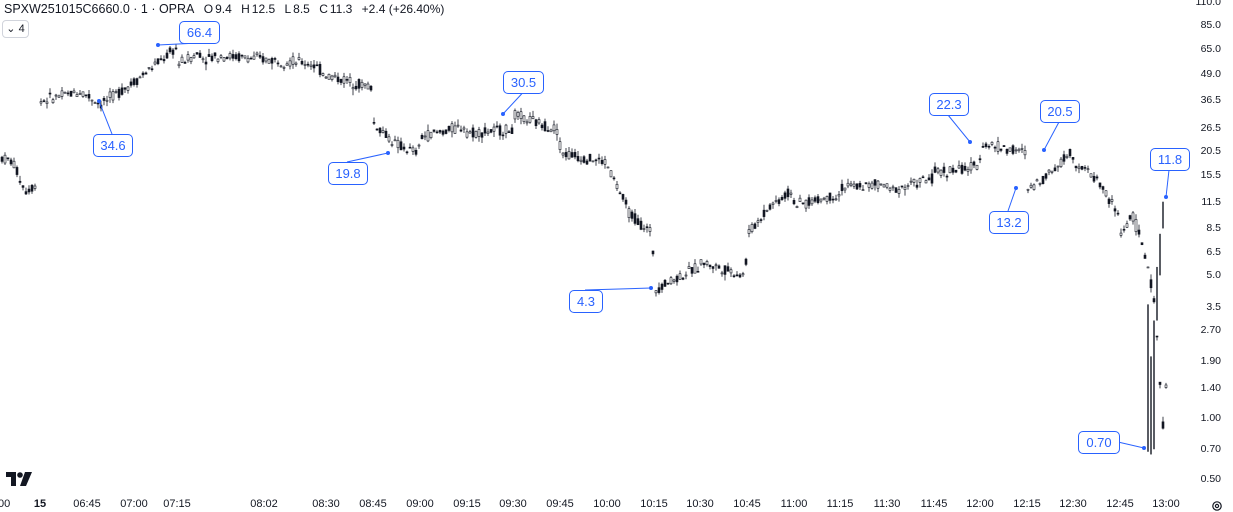 The height and width of the screenshot is (512, 1233). What do you see at coordinates (87, 504) in the screenshot?
I see `x-tick-label: 06:45` at bounding box center [87, 504].